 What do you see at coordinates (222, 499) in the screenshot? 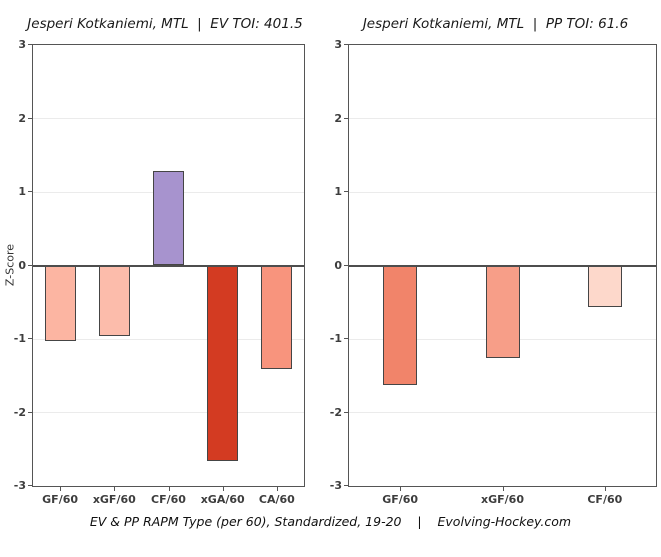
I see `x-tick-label-xga60: xGA/60` at bounding box center [222, 499].